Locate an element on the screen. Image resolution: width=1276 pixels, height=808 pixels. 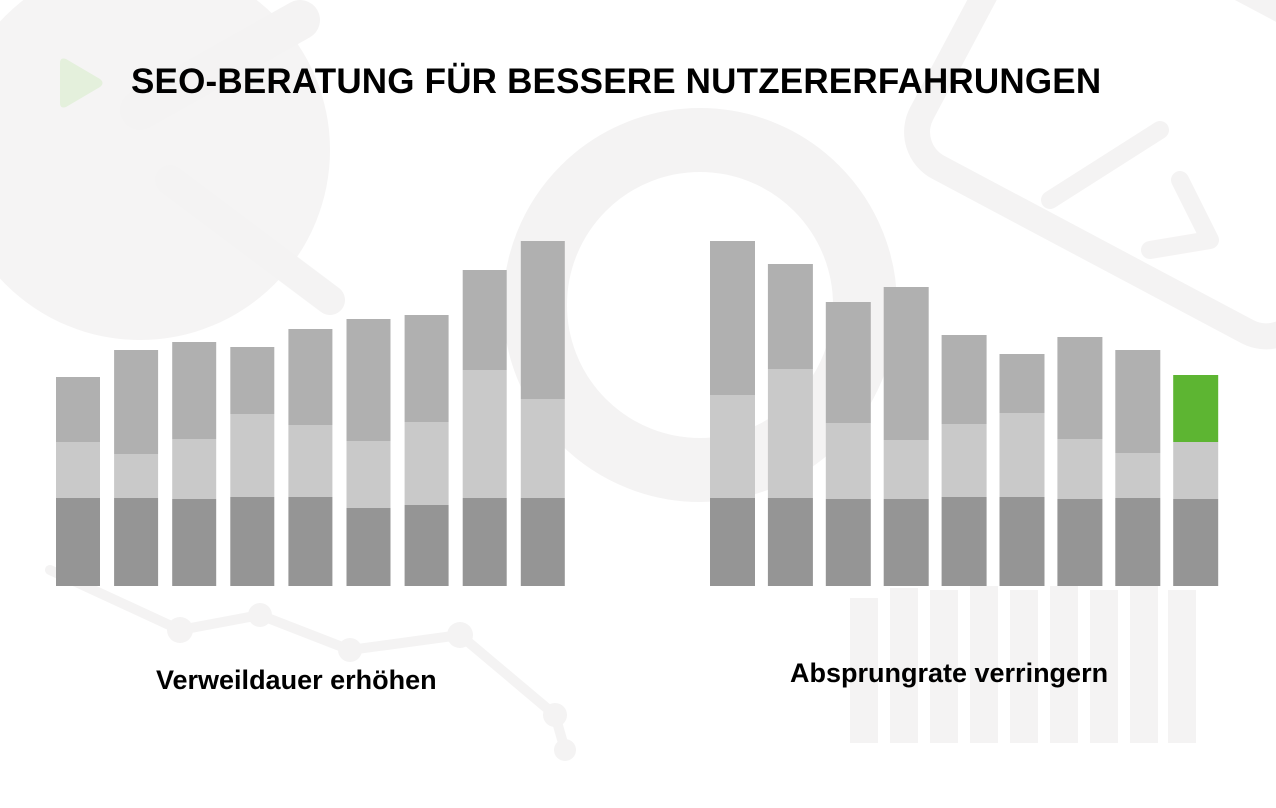
chart-label-absprungrate: Absprungrate verringern is located at coordinates (949, 673).